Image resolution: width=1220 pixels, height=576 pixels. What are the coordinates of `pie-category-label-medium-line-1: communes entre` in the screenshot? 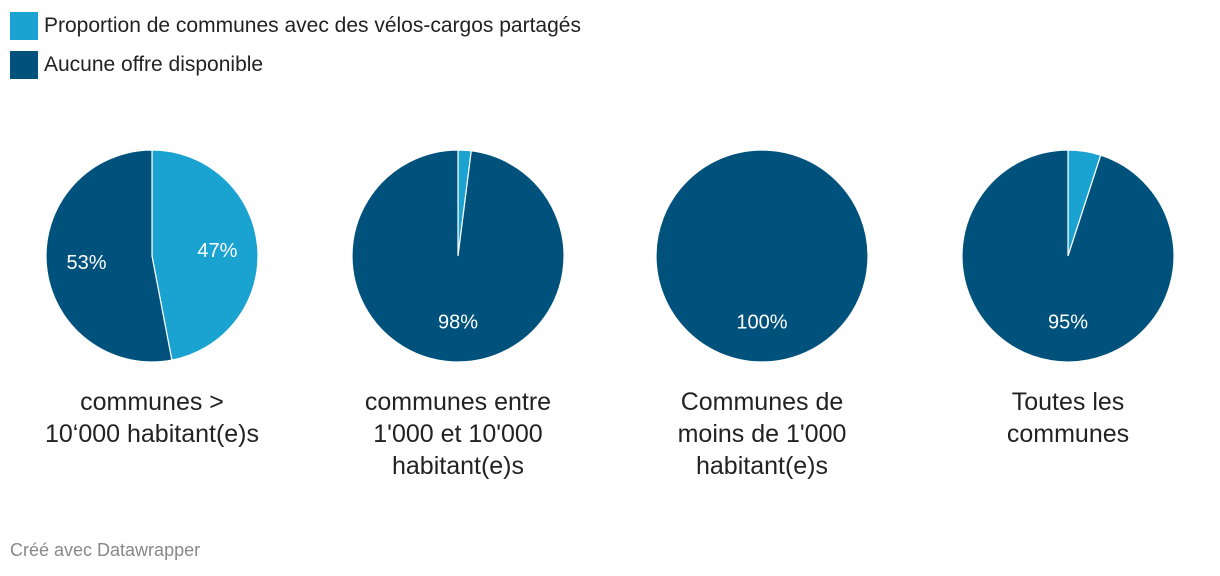 It's located at (458, 402).